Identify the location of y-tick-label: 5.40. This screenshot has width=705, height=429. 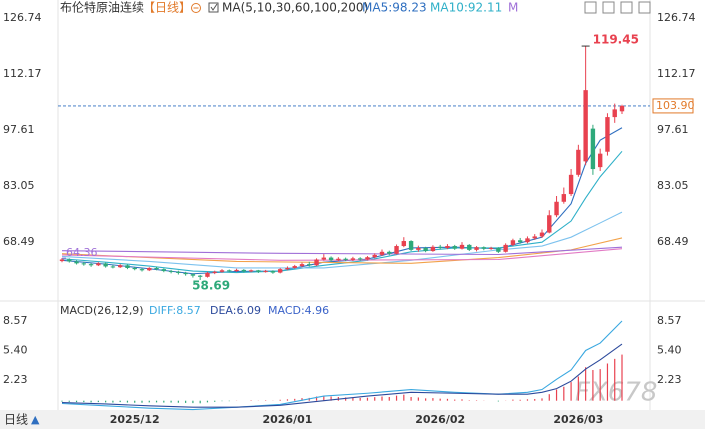
(669, 349).